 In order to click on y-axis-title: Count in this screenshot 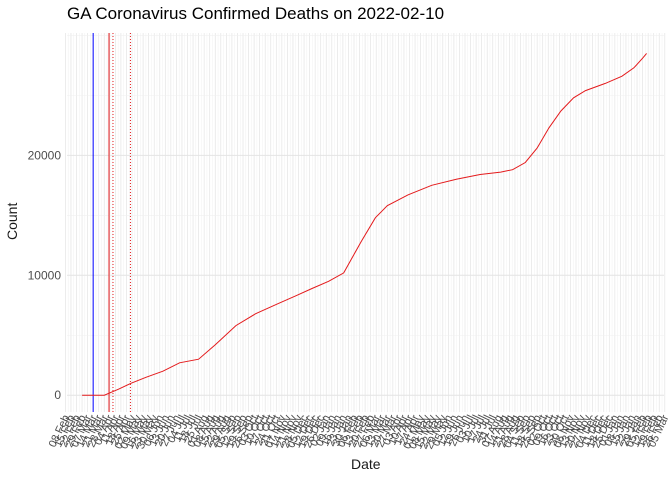, I will do `click(12, 221)`.